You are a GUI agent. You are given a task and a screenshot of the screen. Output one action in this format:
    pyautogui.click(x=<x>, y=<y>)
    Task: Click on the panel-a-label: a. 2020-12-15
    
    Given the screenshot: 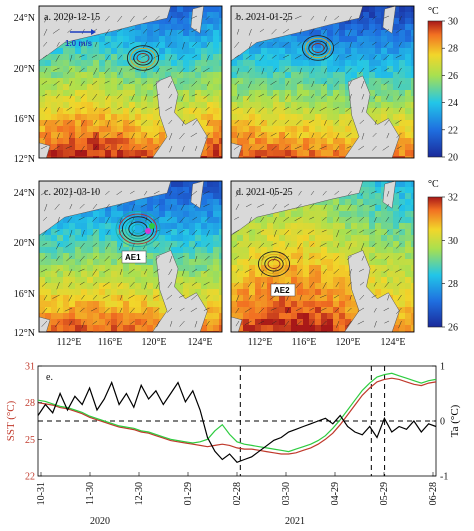 What is the action you would take?
    pyautogui.click(x=72, y=17)
    